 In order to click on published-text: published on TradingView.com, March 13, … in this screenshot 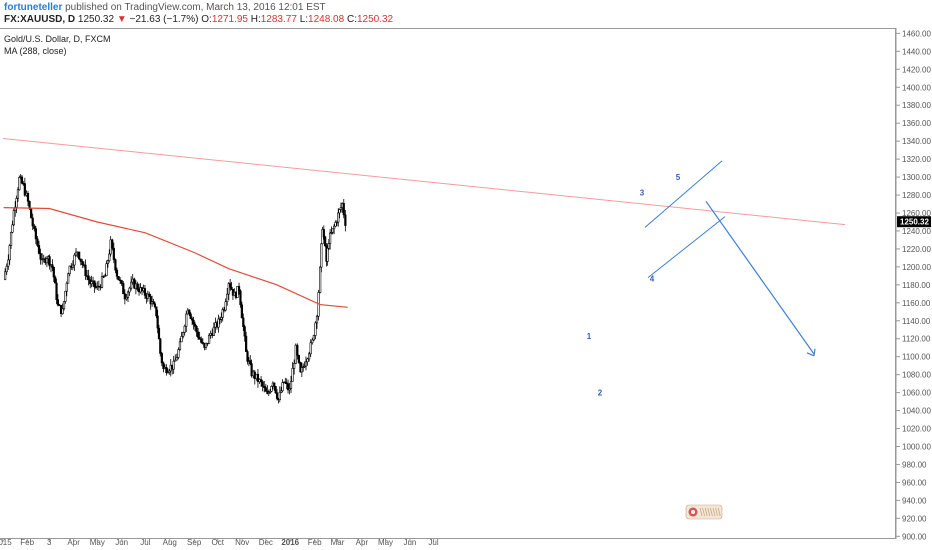, I will do `click(195, 7)`.